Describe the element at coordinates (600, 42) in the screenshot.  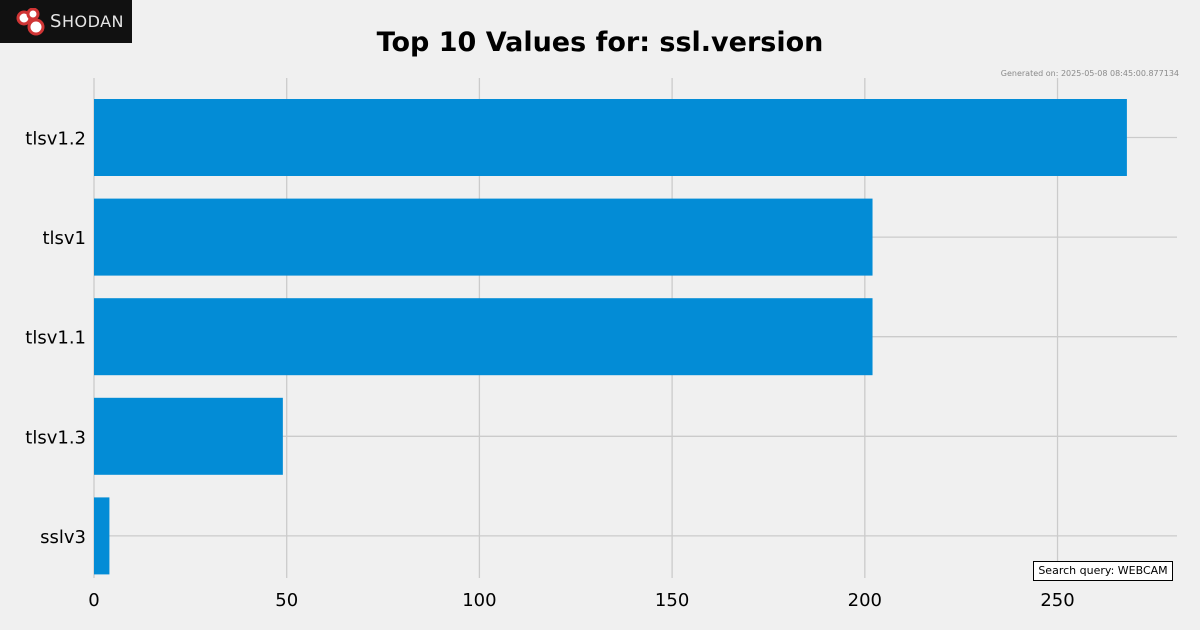
I see `chart-title: Top 10 Values for: ssl.version` at that location.